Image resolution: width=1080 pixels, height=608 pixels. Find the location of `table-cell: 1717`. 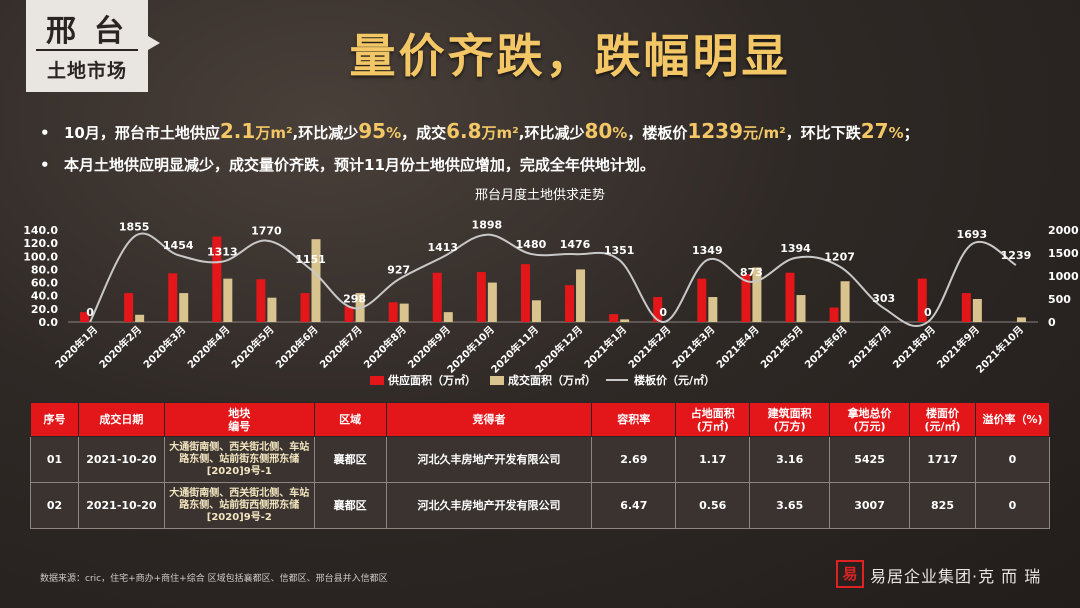

table-cell: 1717 is located at coordinates (942, 459).